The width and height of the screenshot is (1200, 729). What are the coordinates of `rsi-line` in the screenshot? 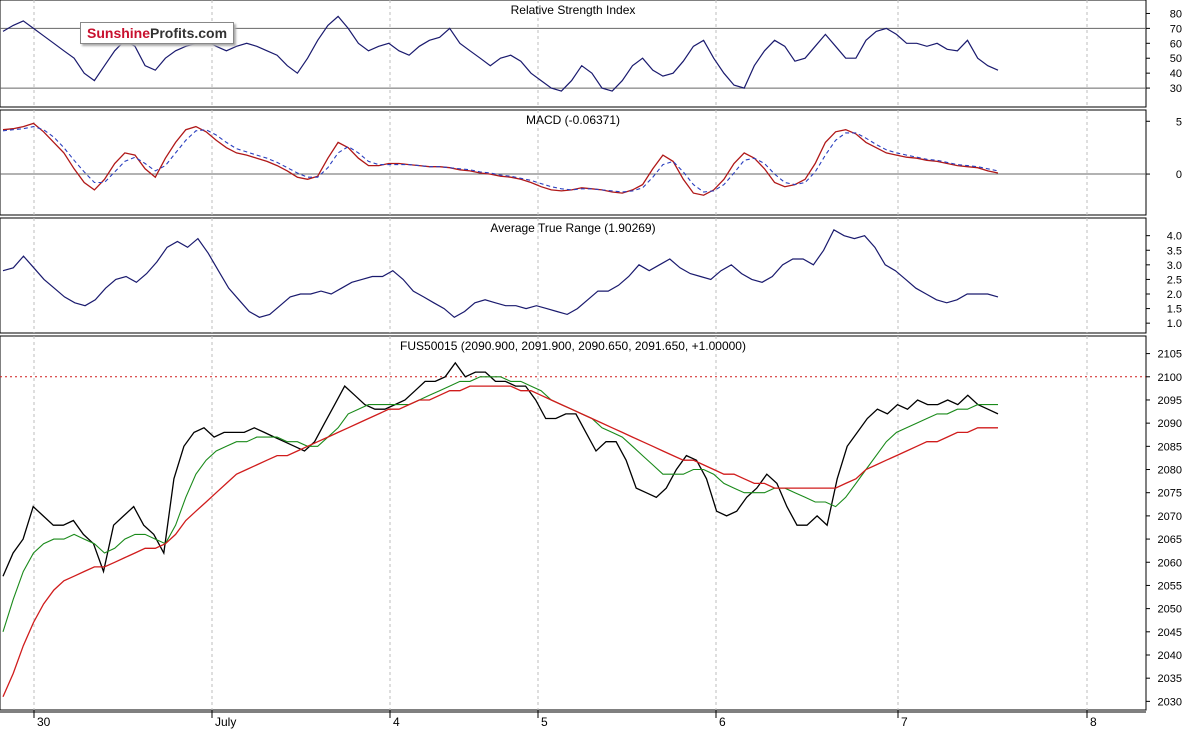 It's located at (500, 53).